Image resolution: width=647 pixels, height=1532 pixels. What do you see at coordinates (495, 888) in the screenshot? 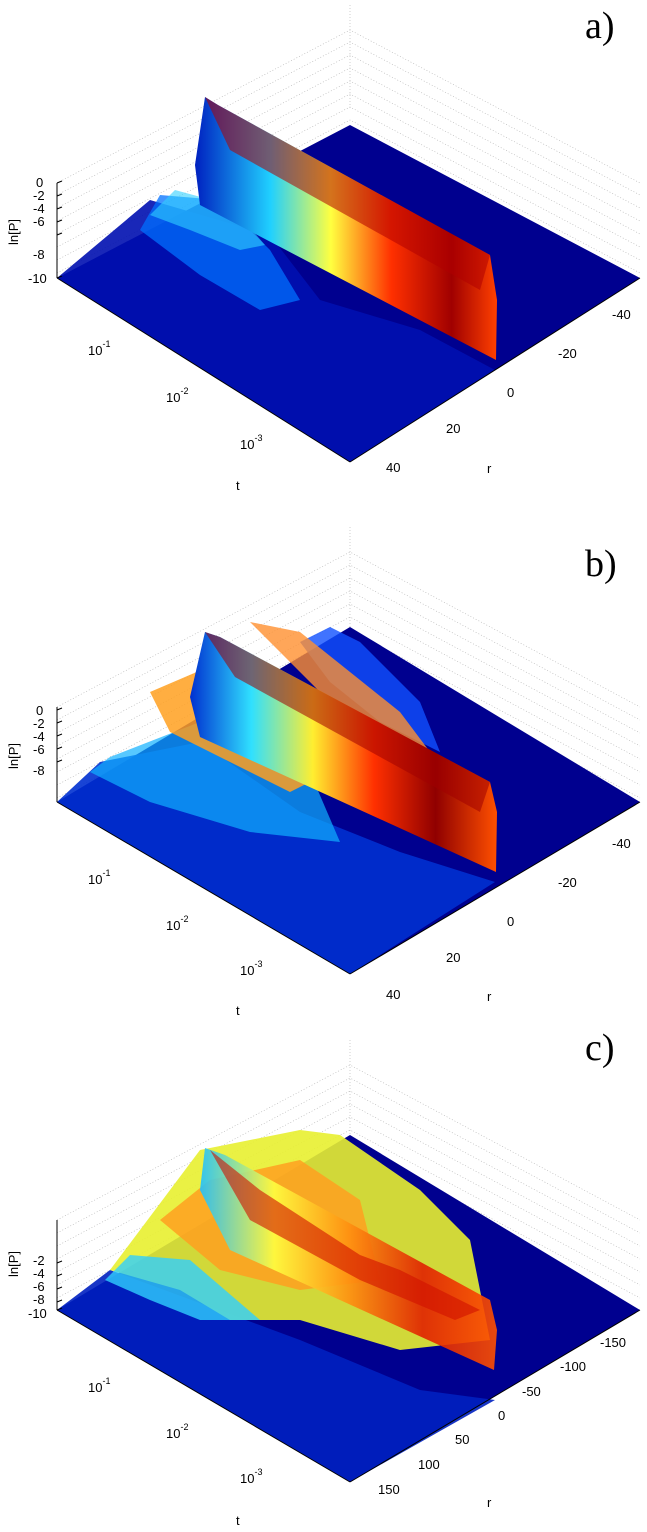
I see `r-axis-b` at bounding box center [495, 888].